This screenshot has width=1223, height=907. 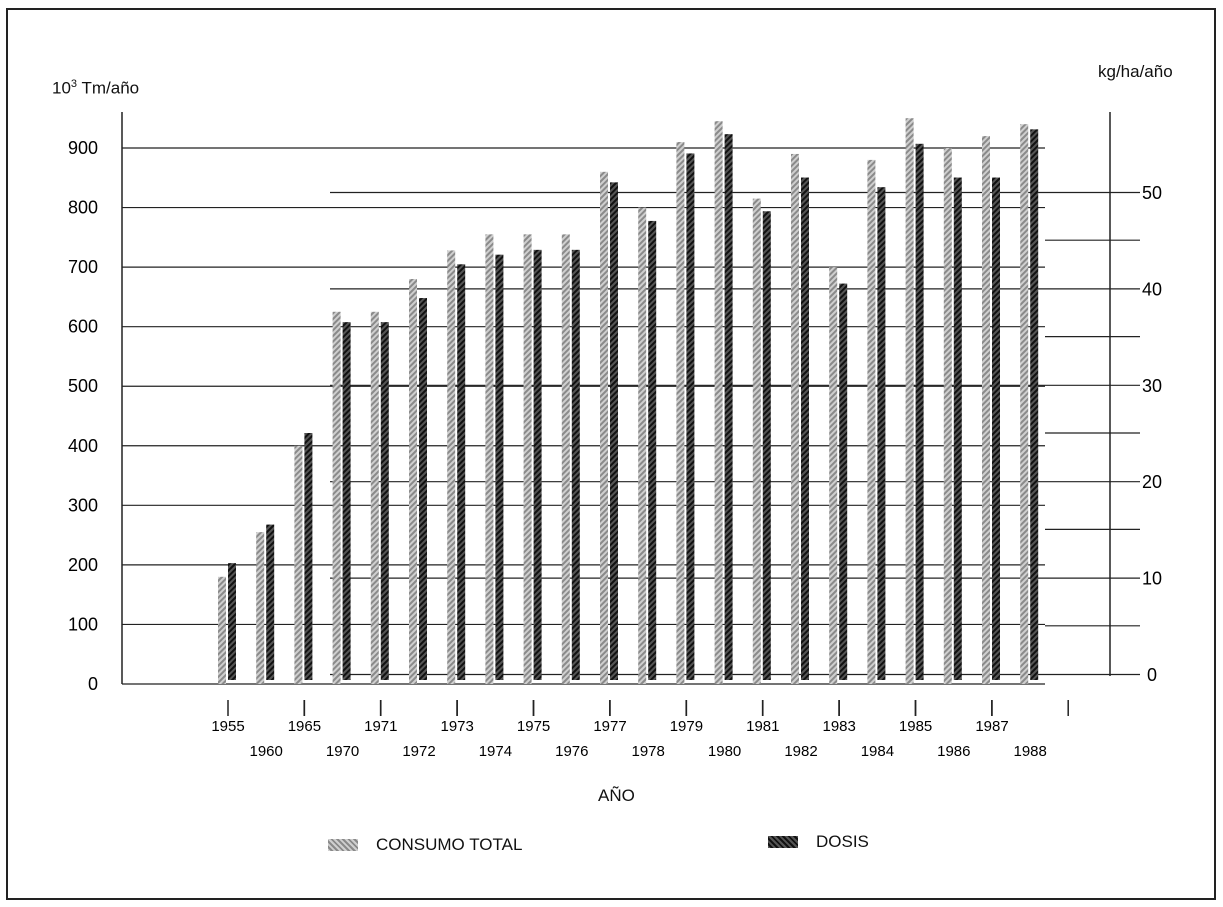 I want to click on x-tick-label: 1977, so click(x=609, y=726).